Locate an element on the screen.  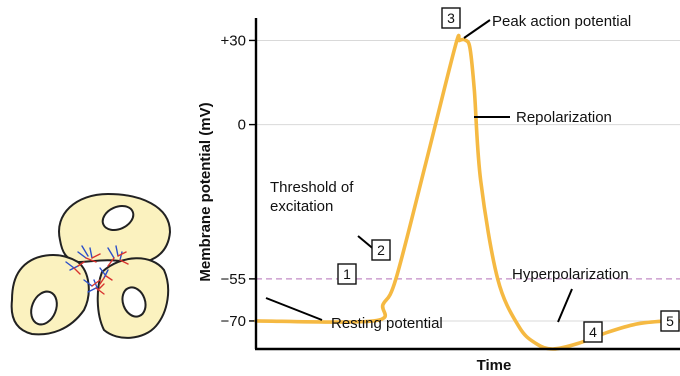
y-tick-label: 0 is located at coordinates (242, 125).